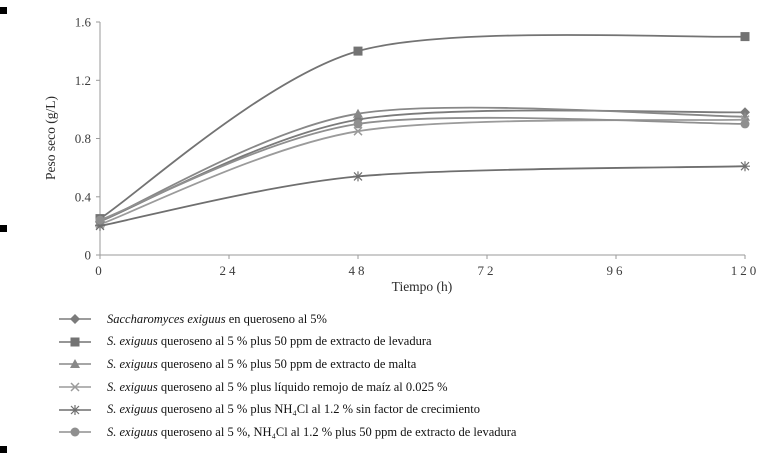 Image resolution: width=771 pixels, height=457 pixels. I want to click on x-tick-label: 24, so click(229, 270).